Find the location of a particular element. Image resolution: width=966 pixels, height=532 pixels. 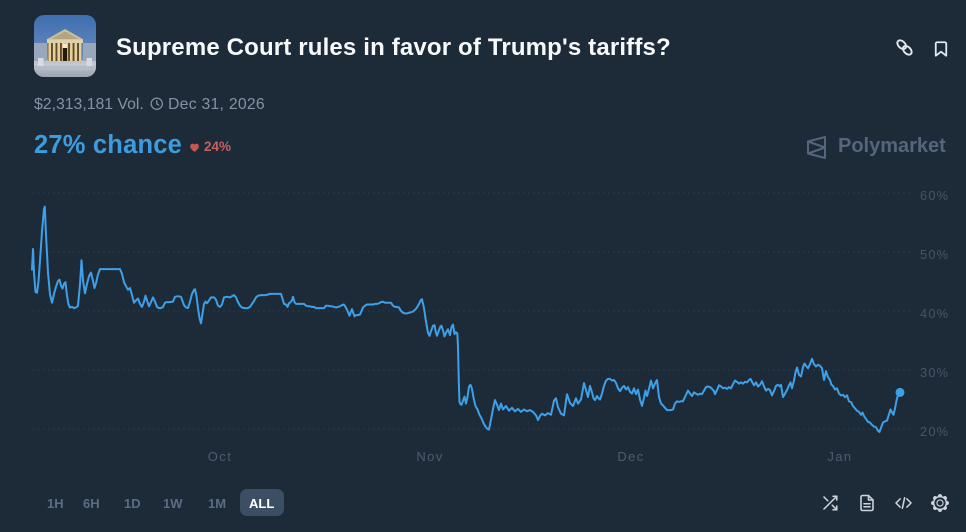

svg-text: Oct is located at coordinates (220, 456).